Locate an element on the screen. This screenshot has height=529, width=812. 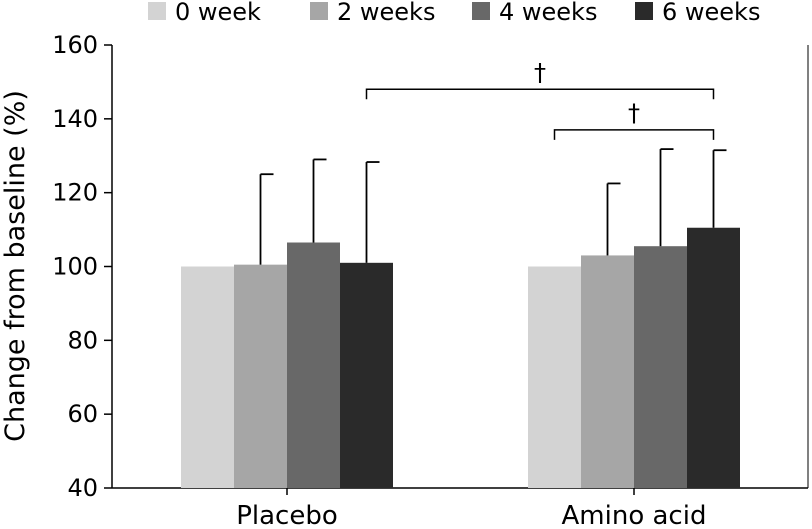
significance-marker-2: † is located at coordinates (634, 113).